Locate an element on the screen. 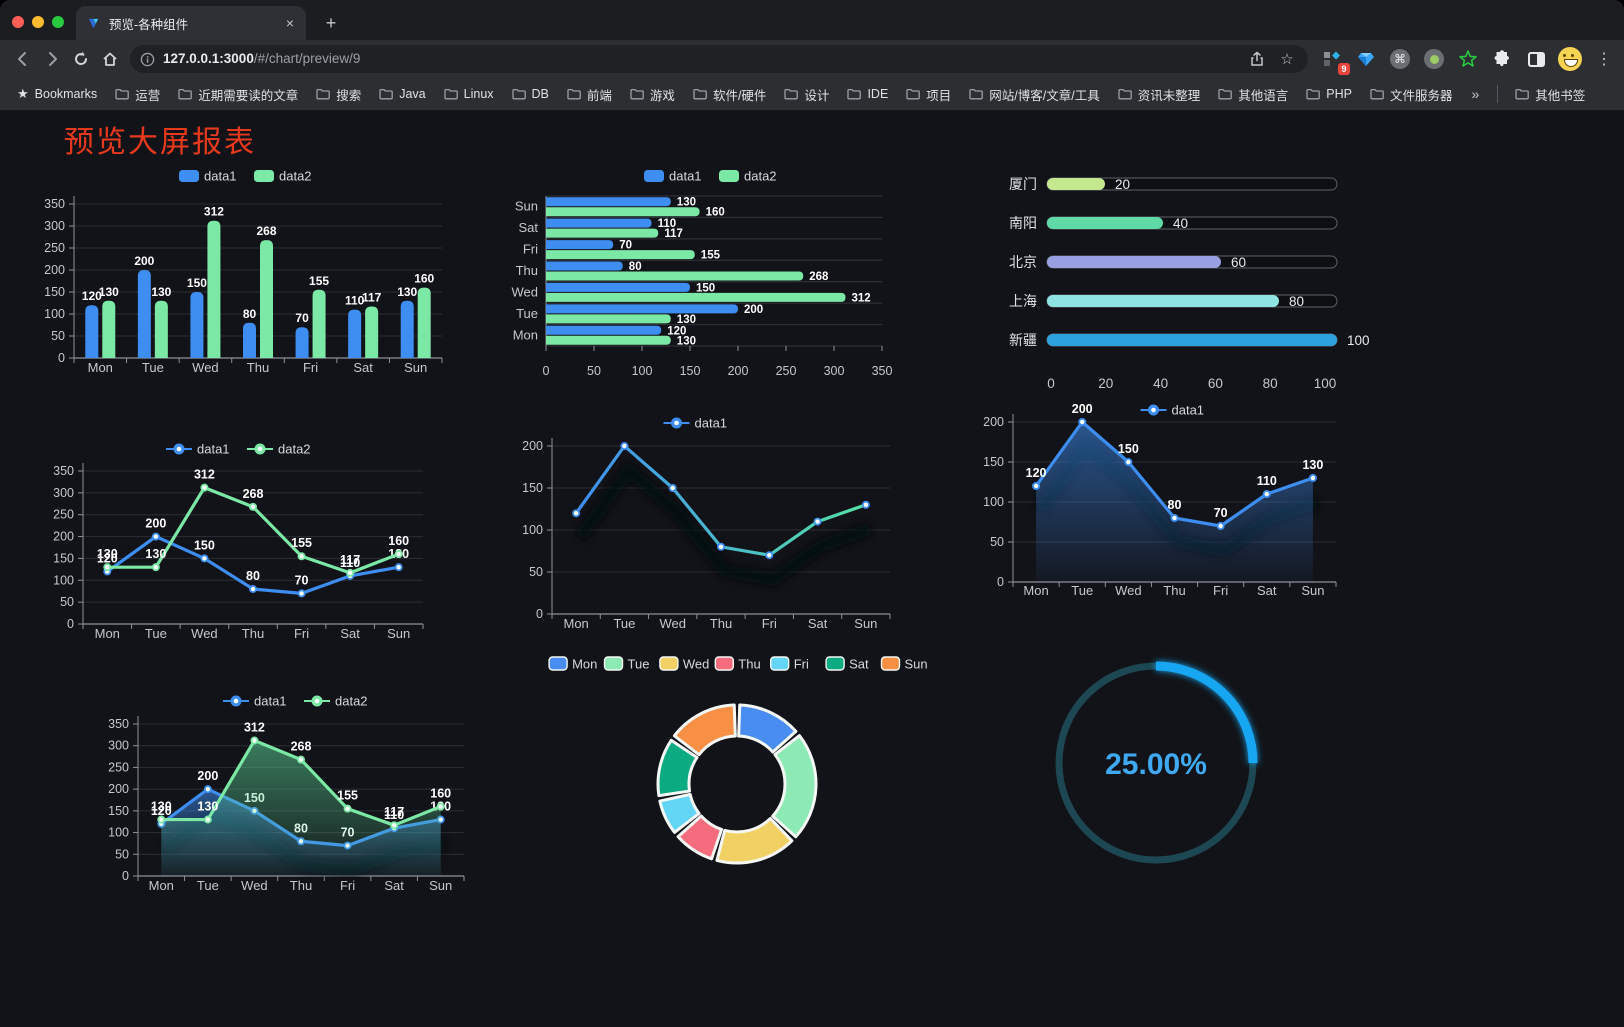 Image resolution: width=1624 pixels, height=1027 pixels. chart-gradient-line: 0 50 100 150 200 Mon Tue Wed Thu Fri Sat Sun data1 is located at coordinates (710, 526).